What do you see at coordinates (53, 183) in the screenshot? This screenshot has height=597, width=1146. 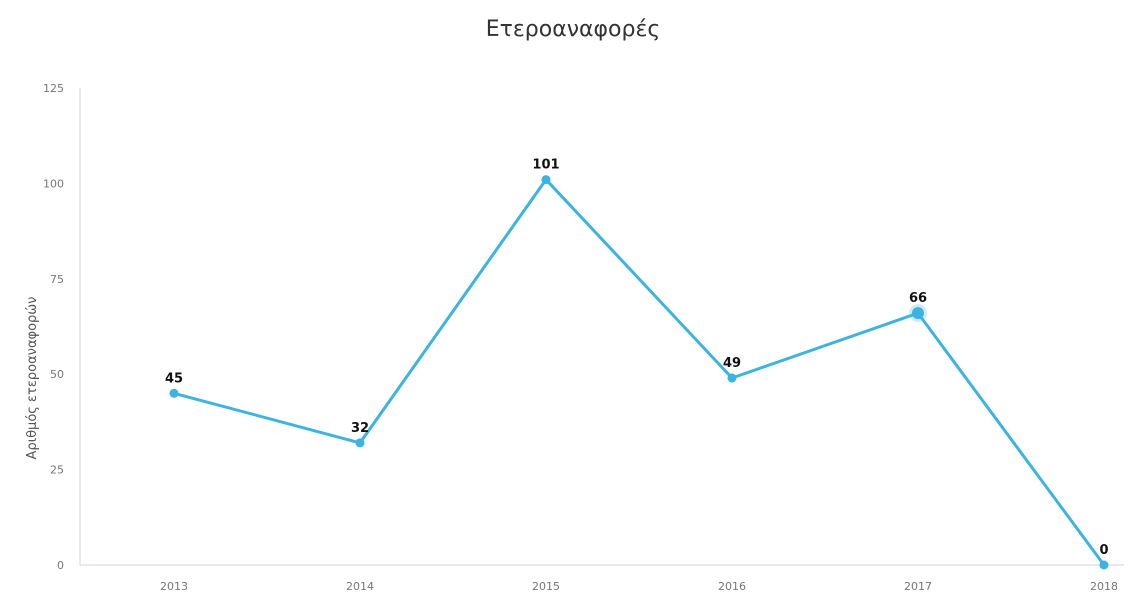 I see `y-tick-label: 100` at bounding box center [53, 183].